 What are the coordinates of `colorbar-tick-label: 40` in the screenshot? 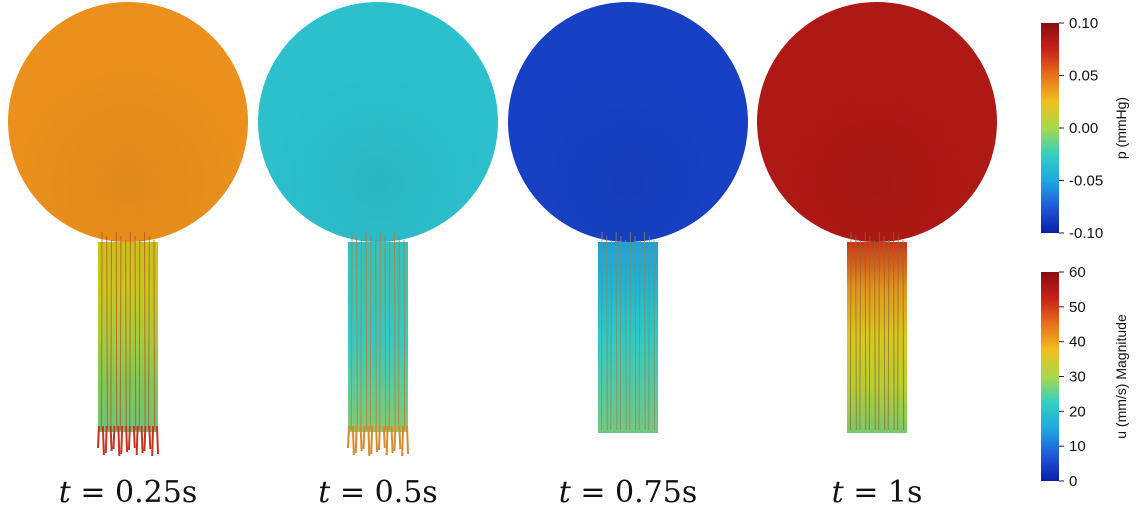 It's located at (1077, 342).